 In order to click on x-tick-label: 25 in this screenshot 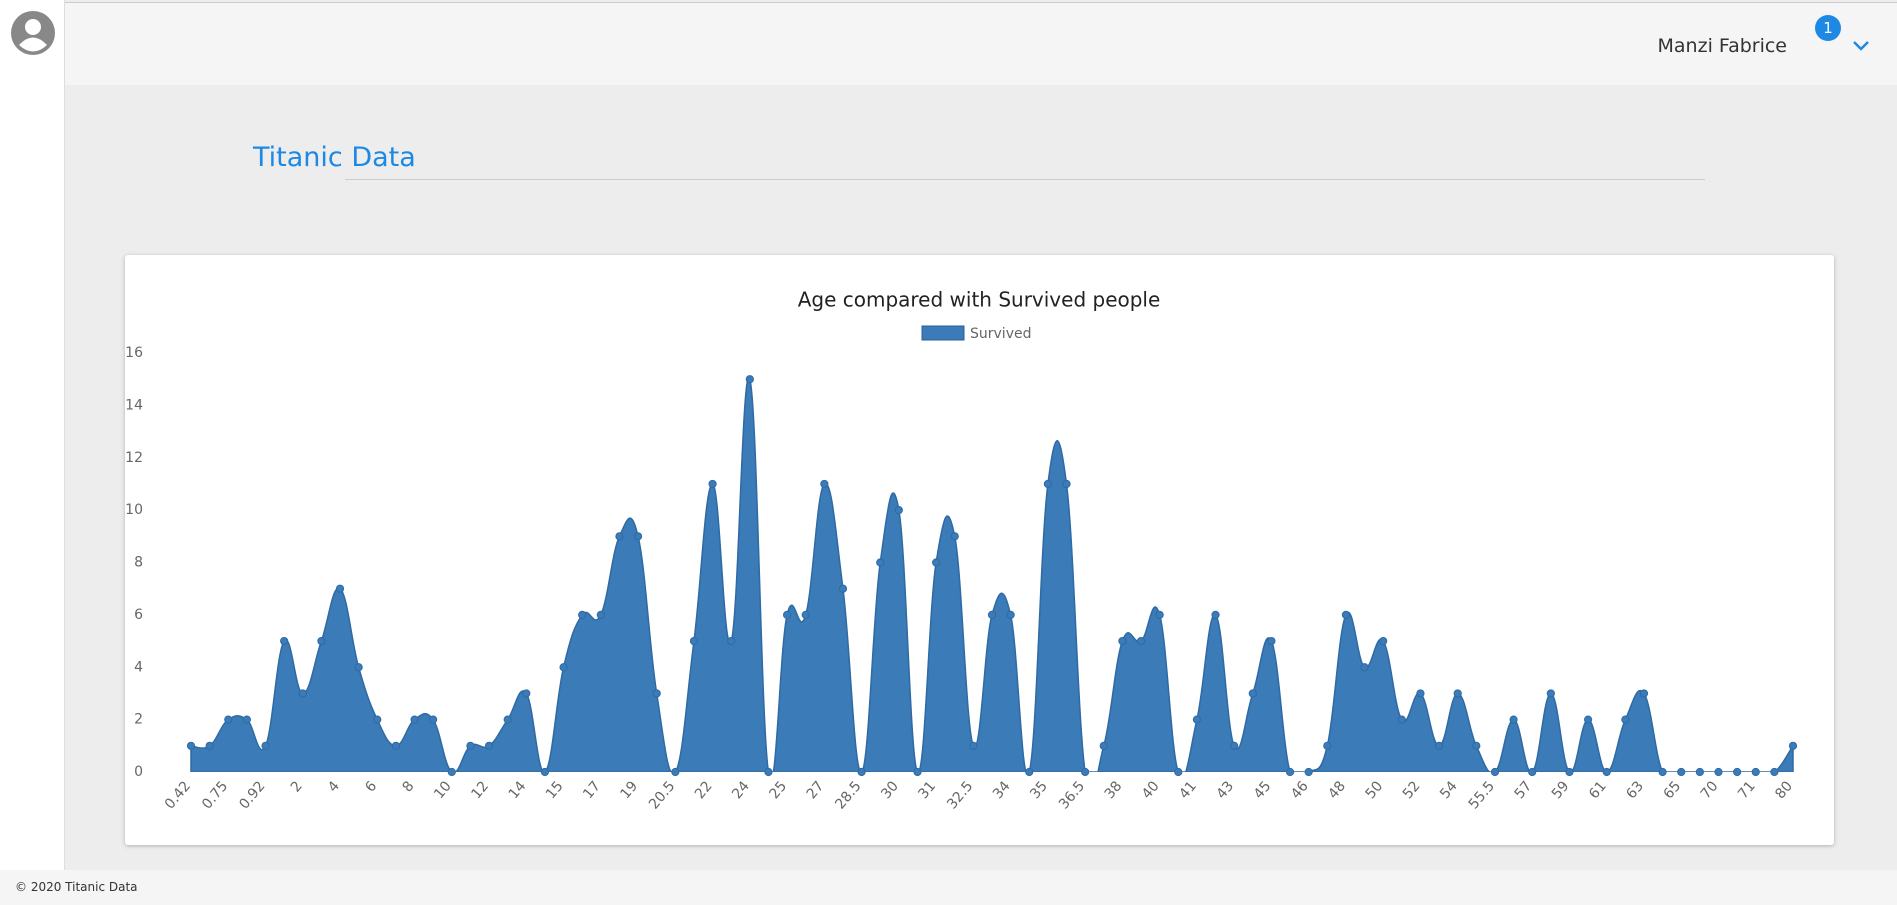, I will do `click(778, 790)`.